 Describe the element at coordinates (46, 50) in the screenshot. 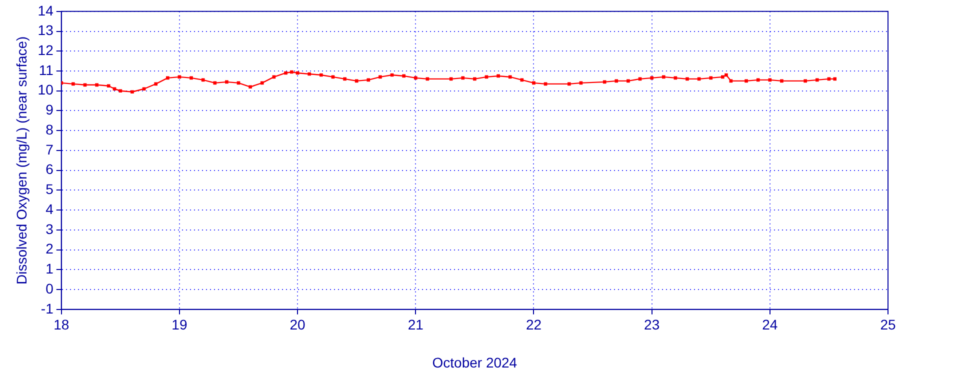

I see `y-tick-label: 12` at that location.